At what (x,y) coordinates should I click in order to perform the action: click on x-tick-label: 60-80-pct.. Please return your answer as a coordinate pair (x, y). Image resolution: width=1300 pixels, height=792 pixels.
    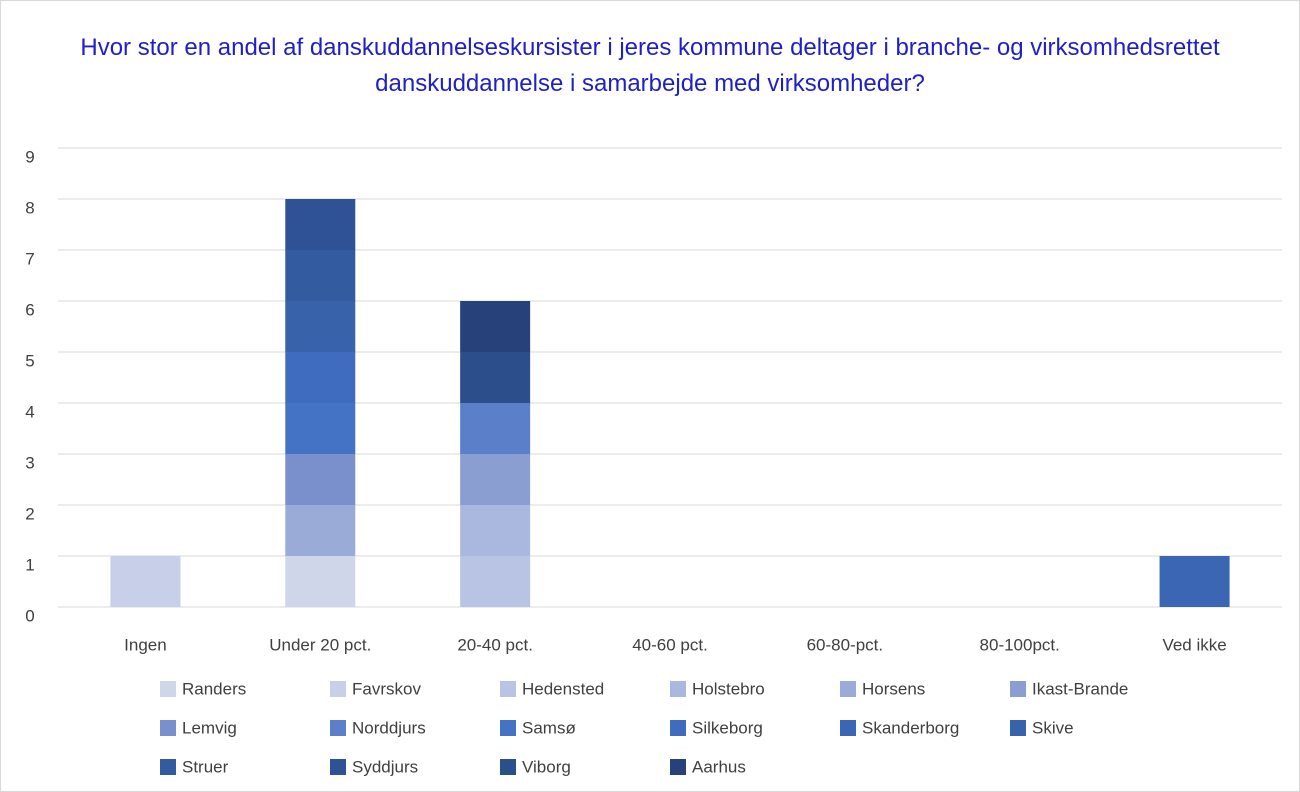
    Looking at the image, I should click on (845, 644).